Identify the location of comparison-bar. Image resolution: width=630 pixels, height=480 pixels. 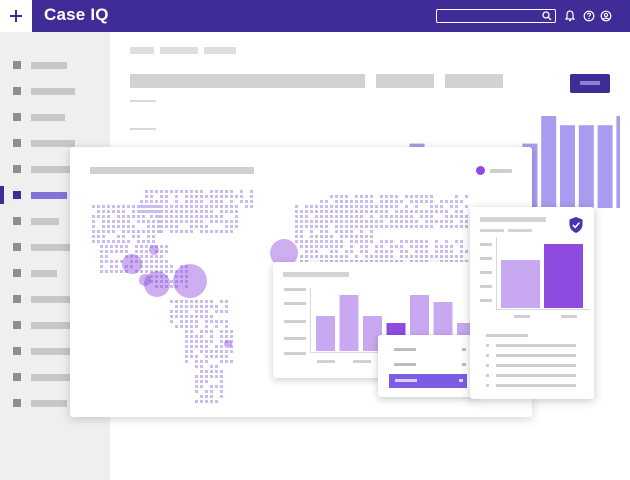
(563, 276).